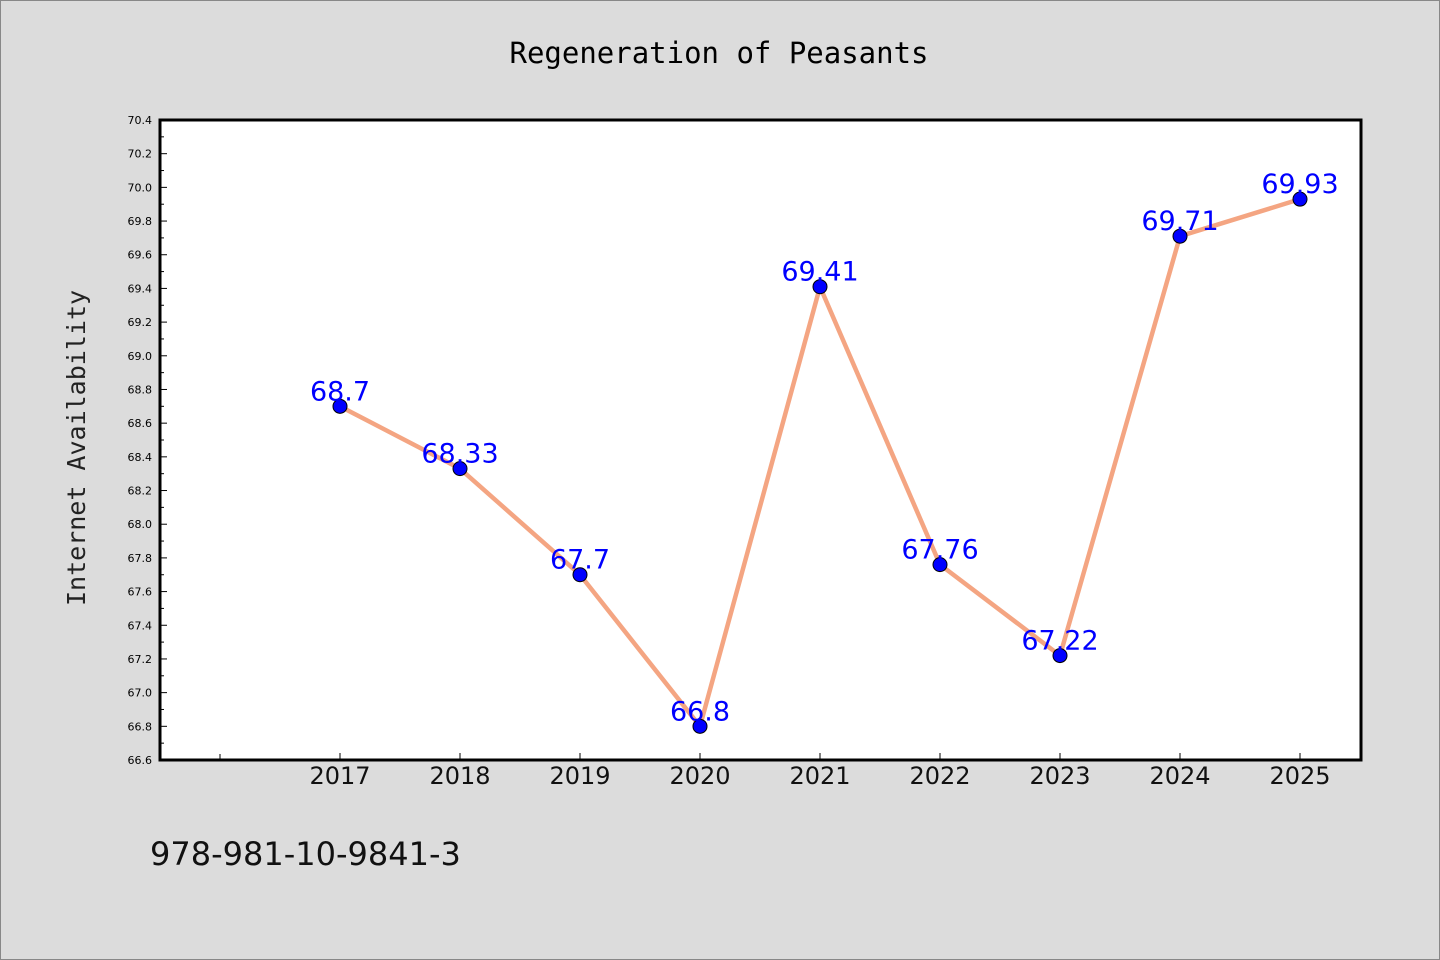  I want to click on footer-code: 978-981-10-9841-3, so click(305, 854).